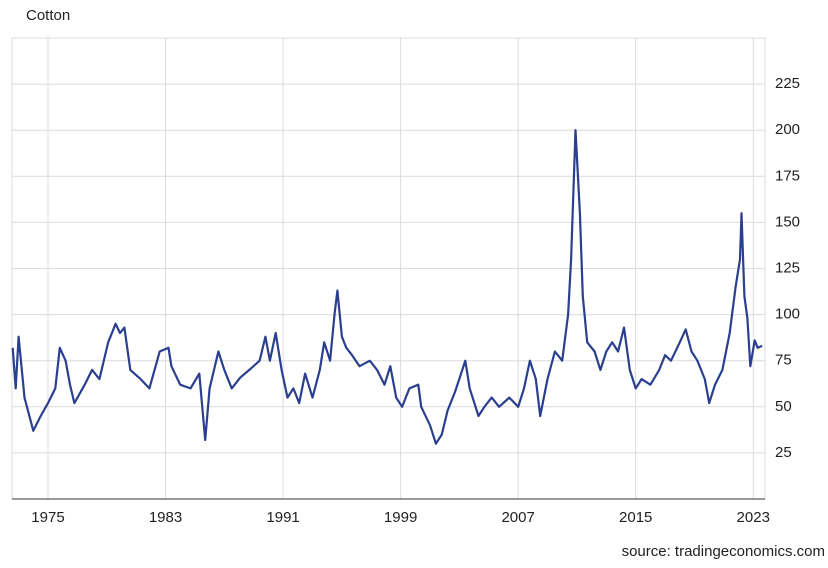  Describe the element at coordinates (400, 517) in the screenshot. I see `x-tick-label: 1999` at that location.